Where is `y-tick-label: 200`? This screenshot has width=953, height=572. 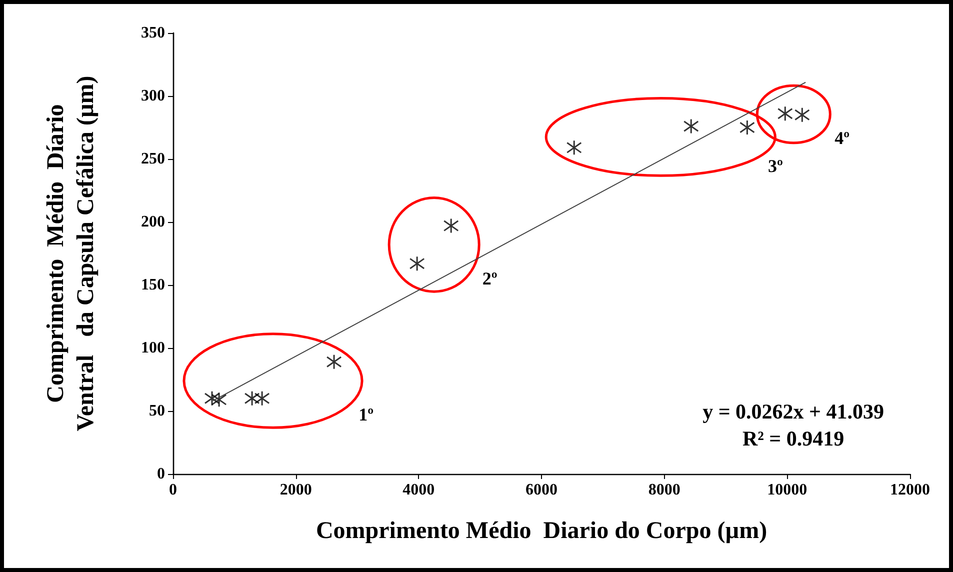 y-tick-label: 200 is located at coordinates (153, 222).